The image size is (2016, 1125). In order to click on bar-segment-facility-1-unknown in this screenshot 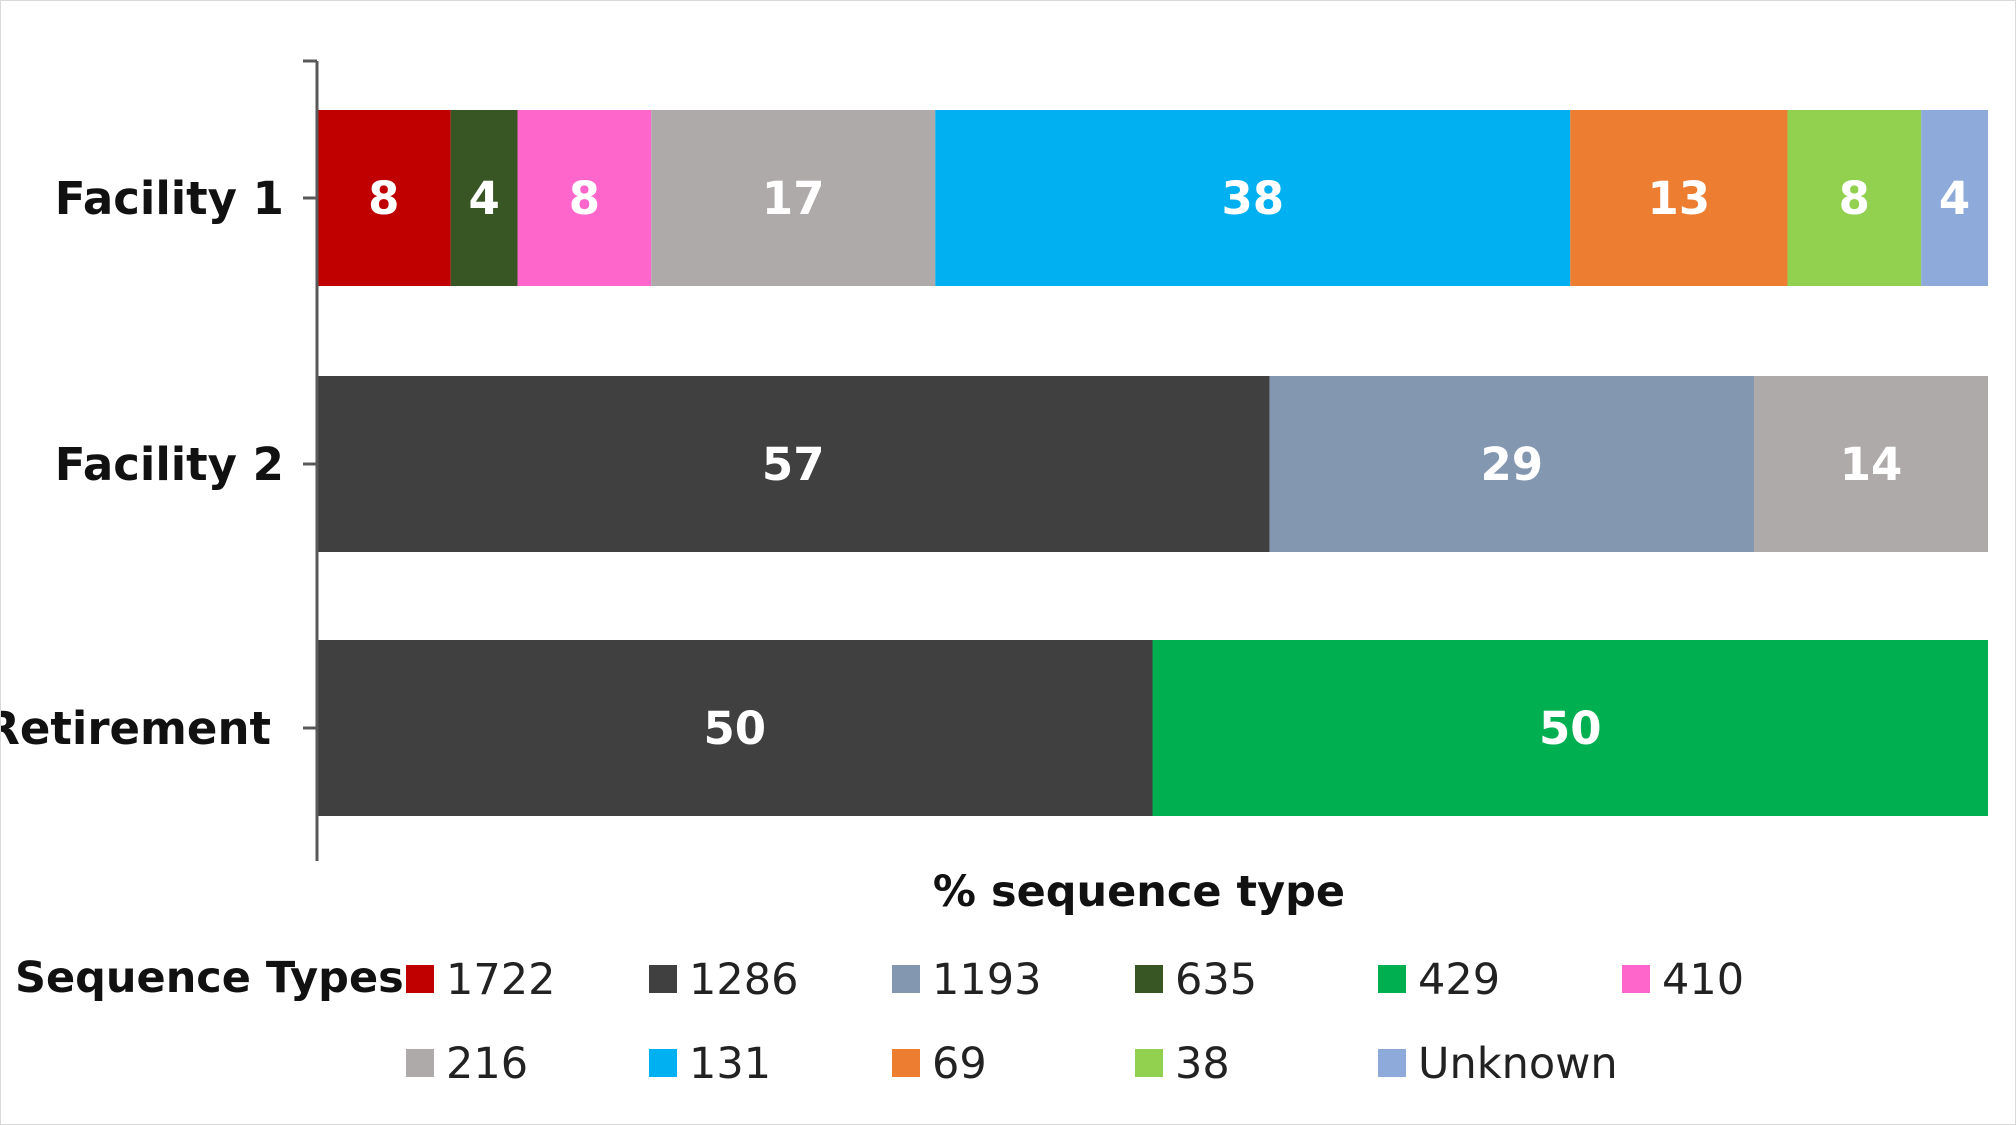, I will do `click(1954, 198)`.